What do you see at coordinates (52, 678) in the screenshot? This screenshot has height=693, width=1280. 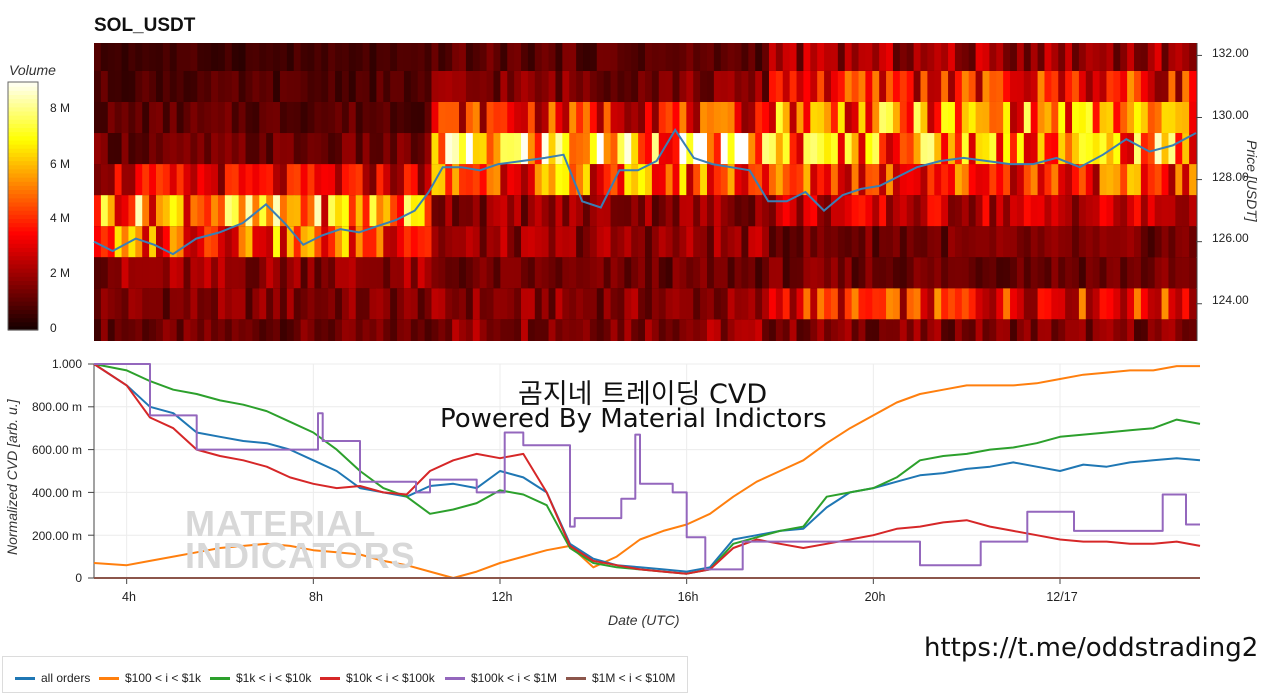 I see `legend-item: all orders` at bounding box center [52, 678].